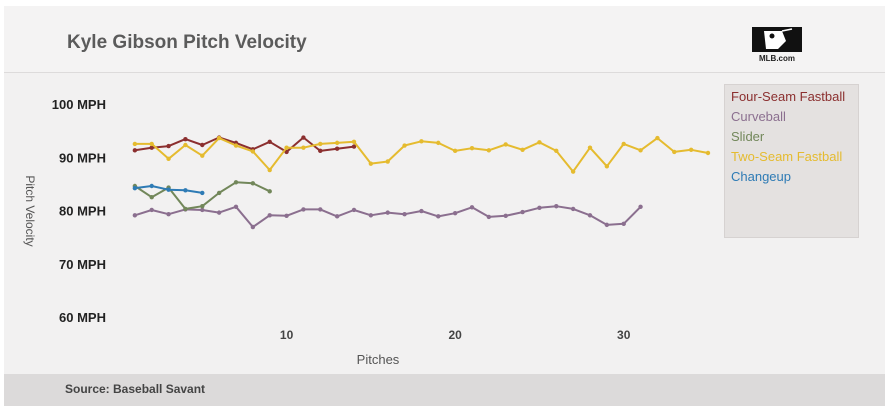  Describe the element at coordinates (82, 157) in the screenshot. I see `y-tick-label: 90 MPH` at that location.